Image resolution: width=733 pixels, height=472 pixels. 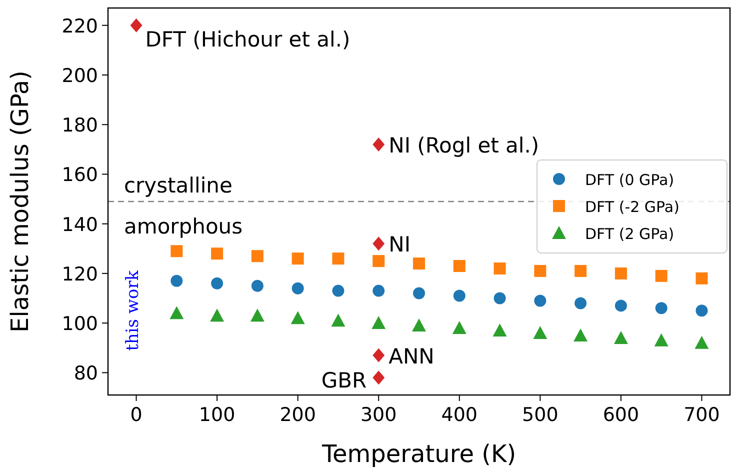 I want to click on x-tick-label: 300, so click(x=378, y=415).